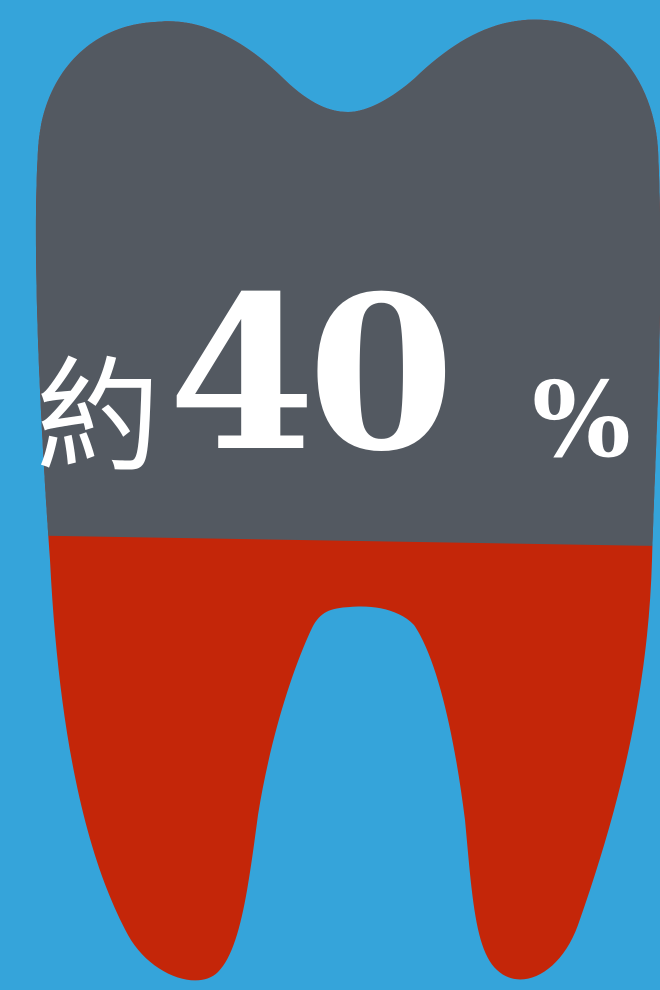 This screenshot has height=990, width=660. I want to click on percent-sign: %, so click(581, 419).